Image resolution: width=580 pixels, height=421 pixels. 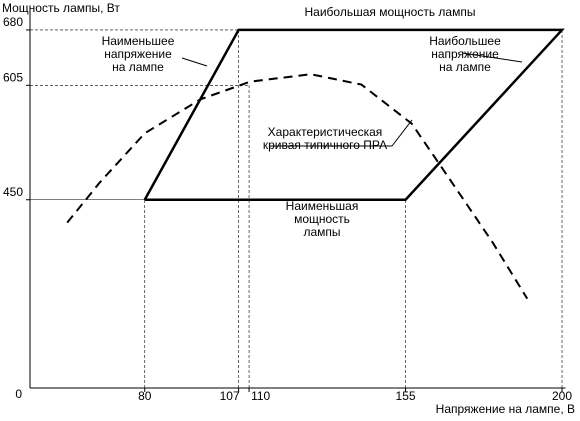 I want to click on x-axis-label: Напряжение на лампе, В, so click(x=505, y=409).